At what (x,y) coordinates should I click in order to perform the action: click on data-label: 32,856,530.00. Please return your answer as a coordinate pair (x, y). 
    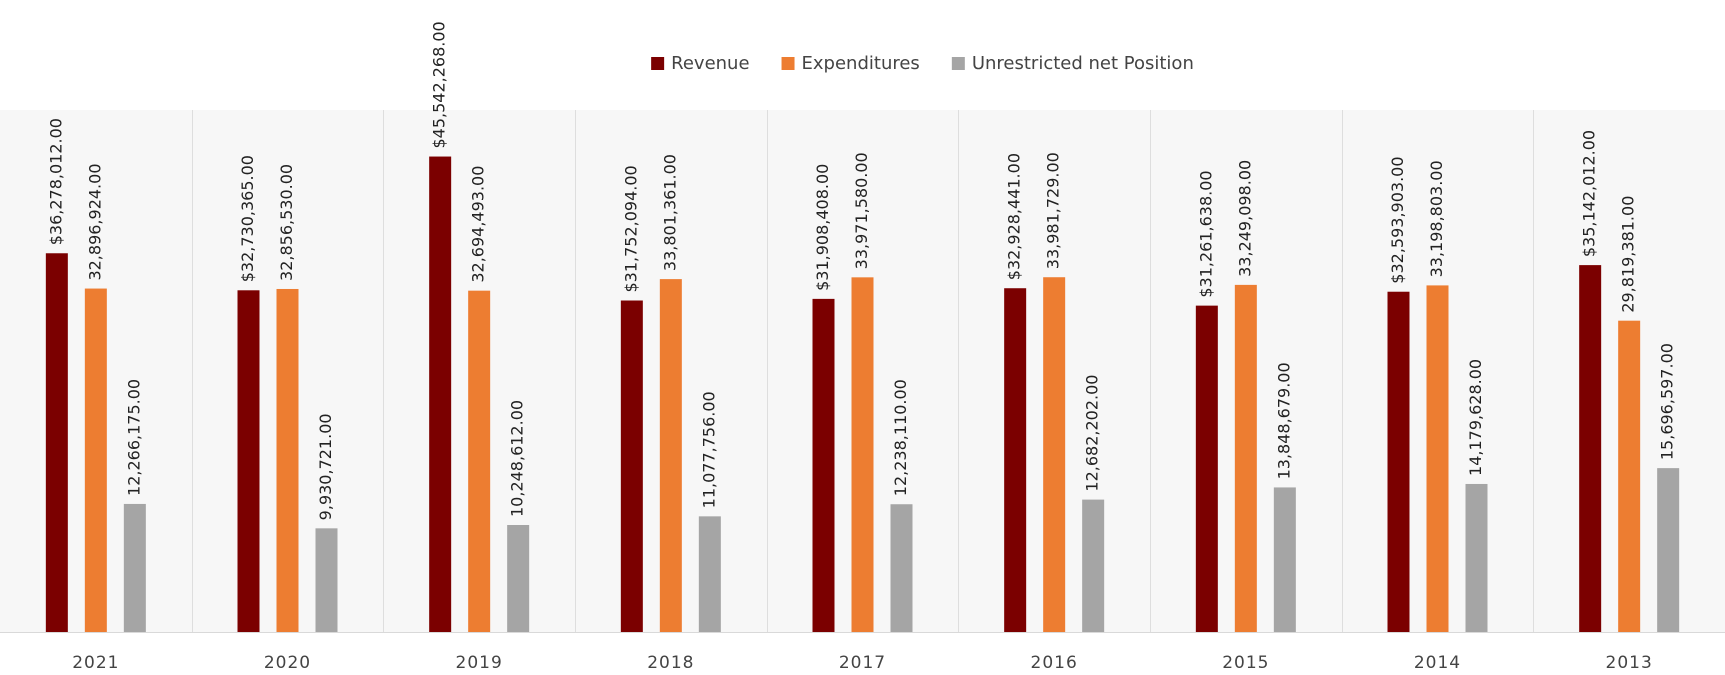
    Looking at the image, I should click on (286, 222).